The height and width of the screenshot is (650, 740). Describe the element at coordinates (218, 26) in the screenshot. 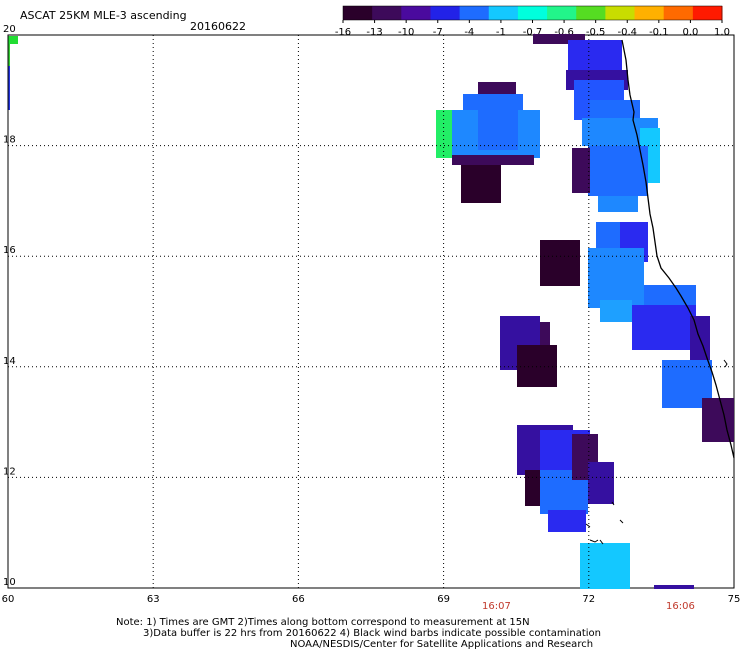

I see `map-date: 20160622` at that location.